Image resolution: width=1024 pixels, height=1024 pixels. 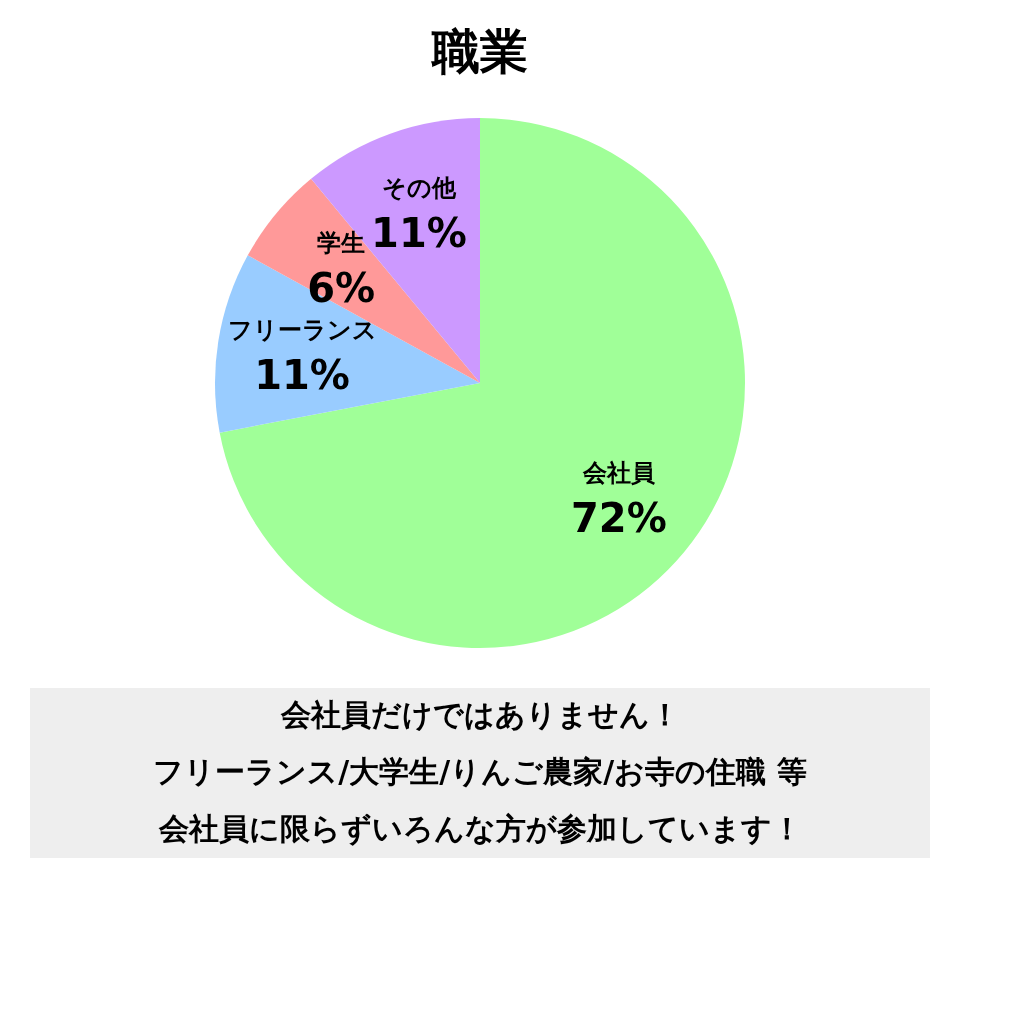 I want to click on text: 会社員だけではありません！, so click(x=479, y=715).